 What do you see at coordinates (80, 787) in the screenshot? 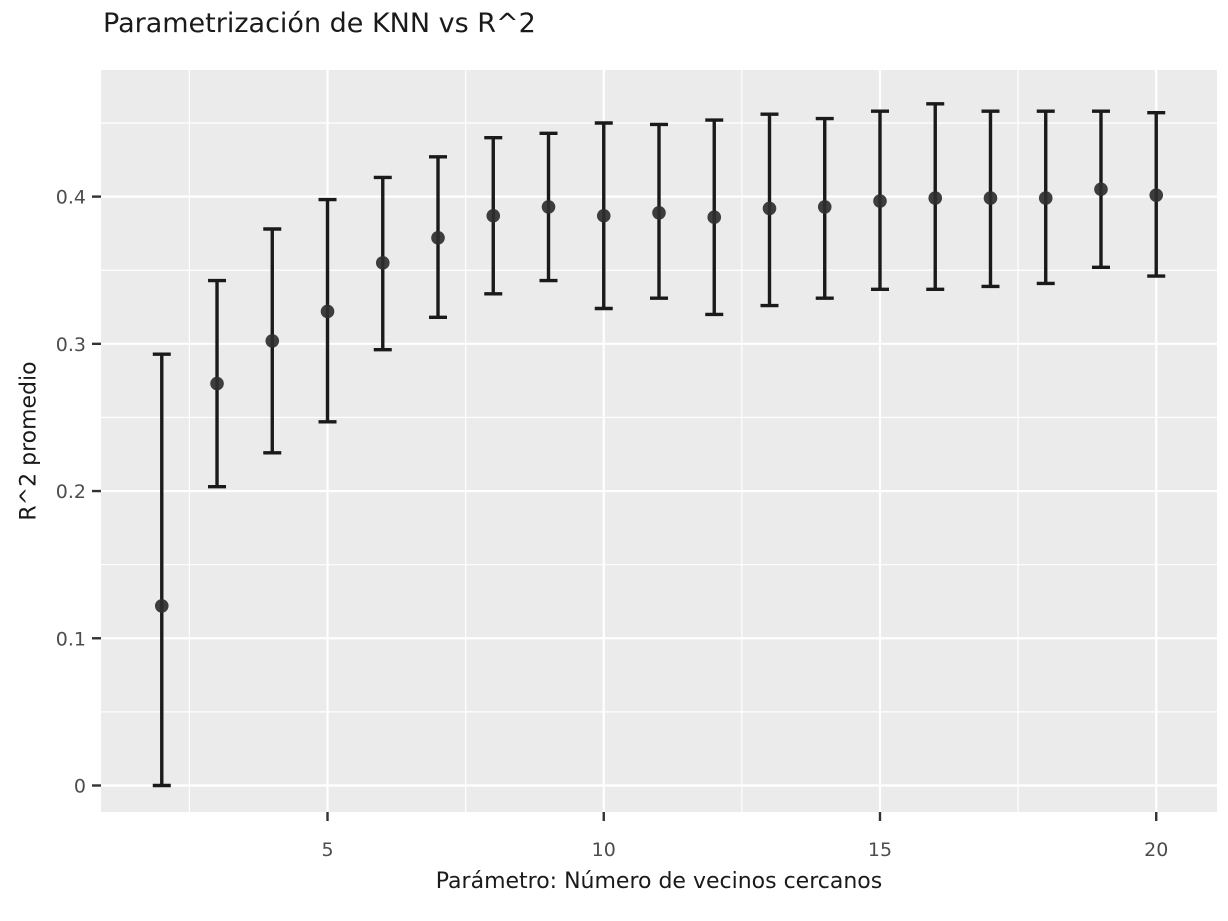
I see `y-tick-label: 0` at bounding box center [80, 787].